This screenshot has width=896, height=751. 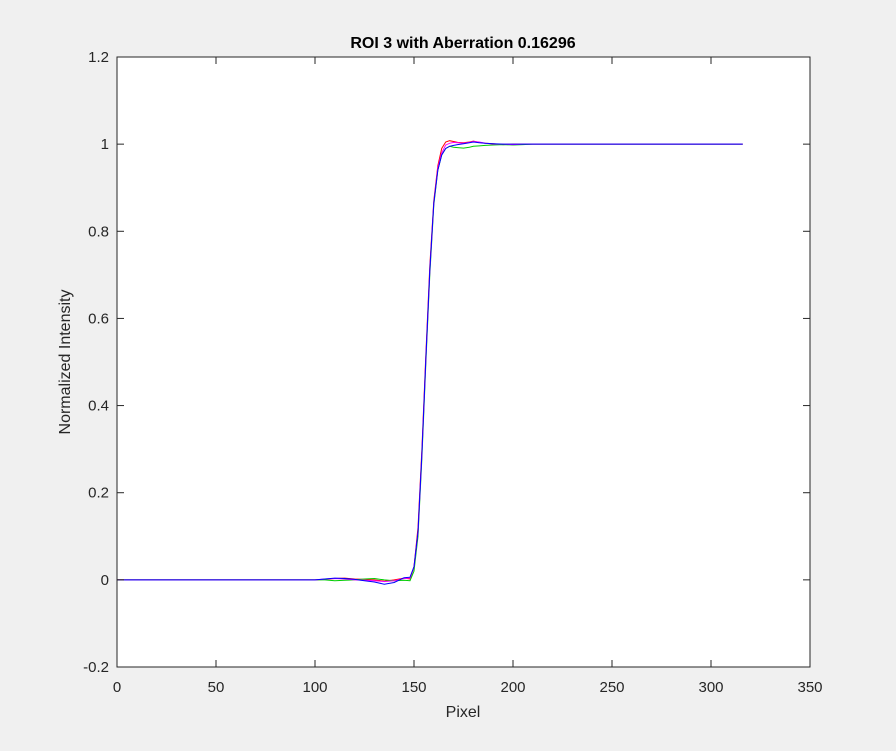 I want to click on x-tick-label: 0, so click(x=117, y=687).